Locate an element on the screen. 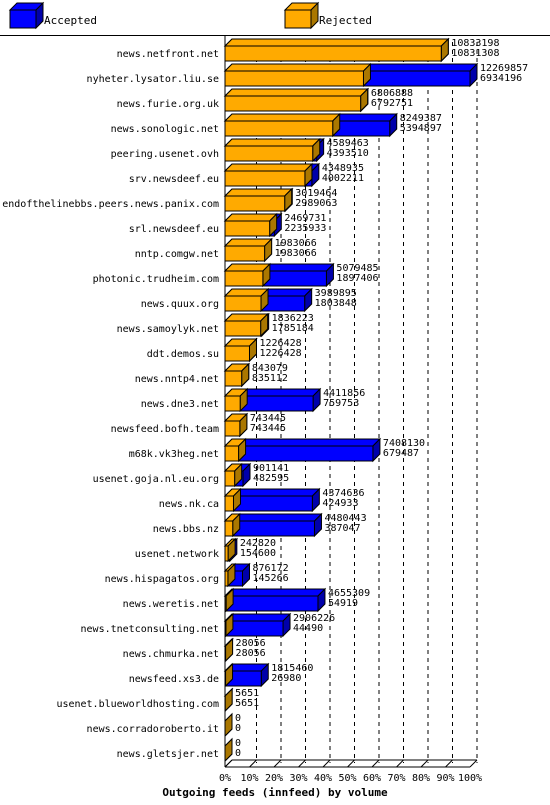  value-label-accepted: 4348935 is located at coordinates (343, 168).